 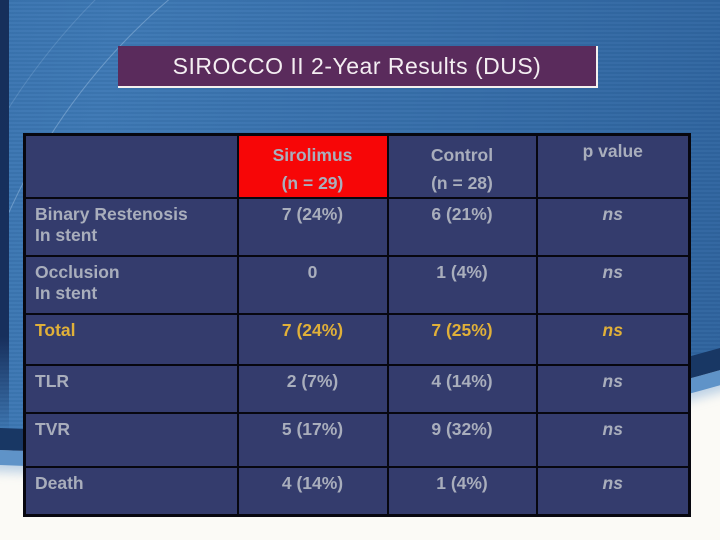 What do you see at coordinates (312, 491) in the screenshot?
I see `sirolimus-value: 4 (14%)` at bounding box center [312, 491].